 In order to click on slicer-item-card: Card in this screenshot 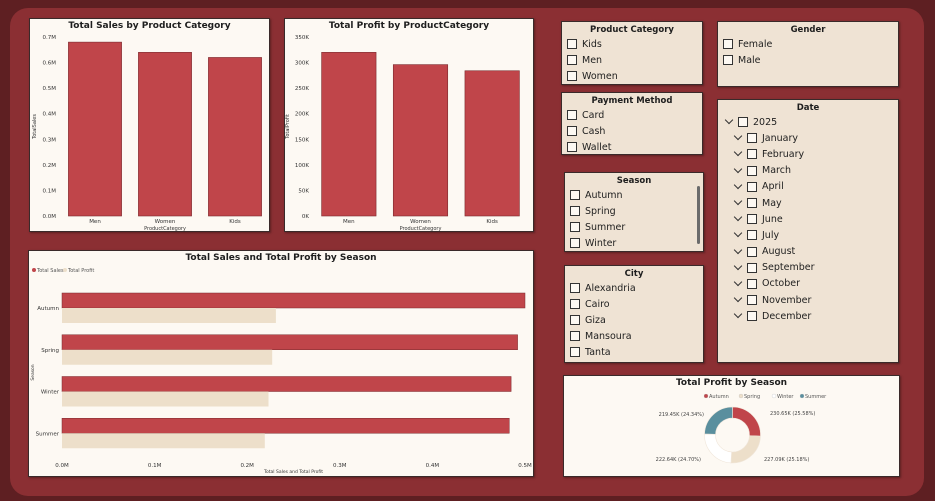, I will do `click(632, 115)`.